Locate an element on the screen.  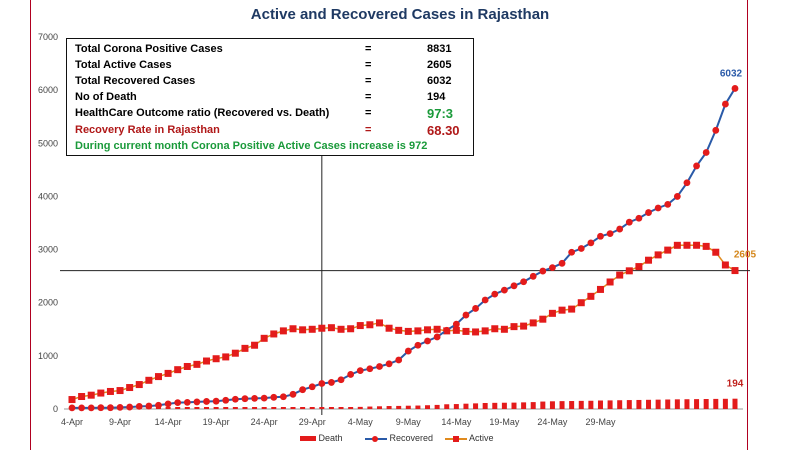
y-tick-label: 0 is located at coordinates (55, 409).